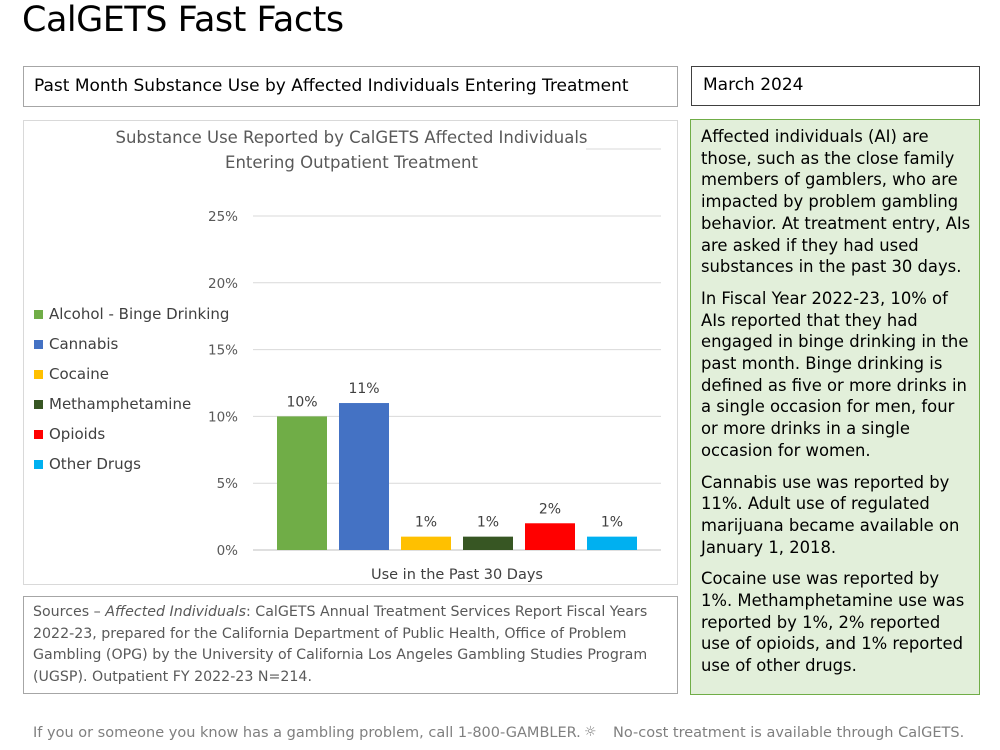  What do you see at coordinates (120, 404) in the screenshot?
I see `legend-label: Methamphetamine` at bounding box center [120, 404].